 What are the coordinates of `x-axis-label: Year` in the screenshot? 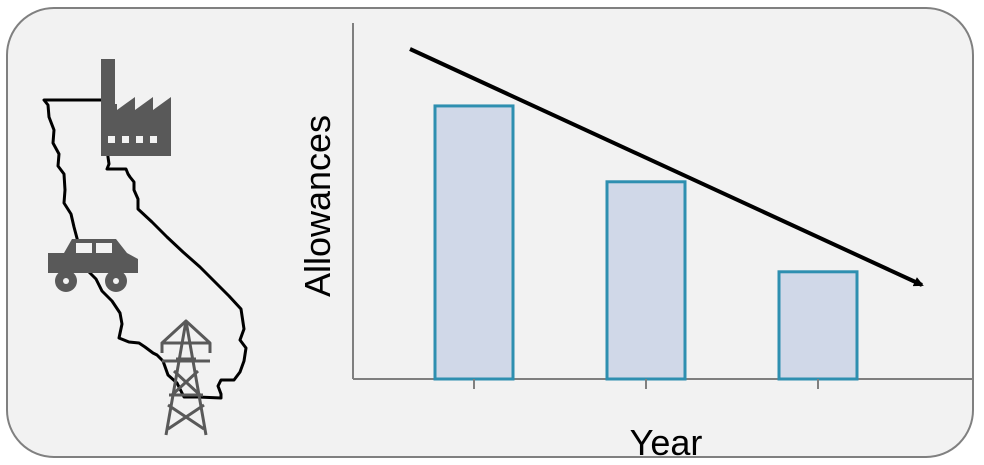 It's located at (666, 439).